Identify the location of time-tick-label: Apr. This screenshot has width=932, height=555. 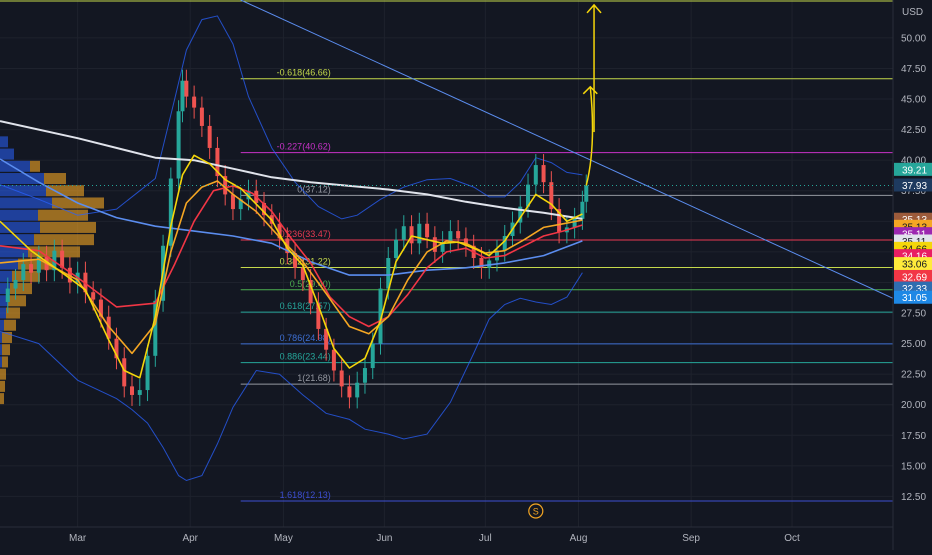
(190, 538).